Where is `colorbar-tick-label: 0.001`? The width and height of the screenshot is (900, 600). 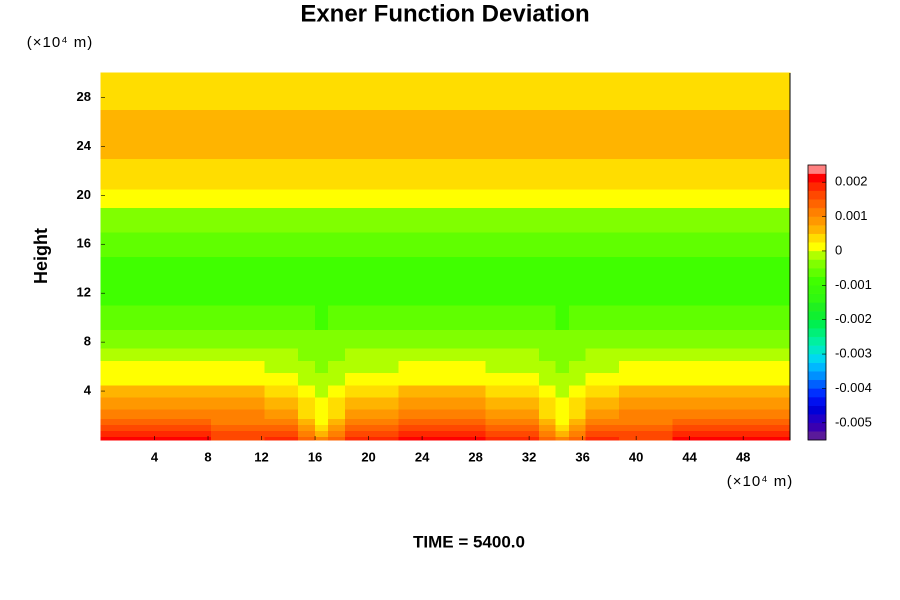
colorbar-tick-label: 0.001 is located at coordinates (851, 215).